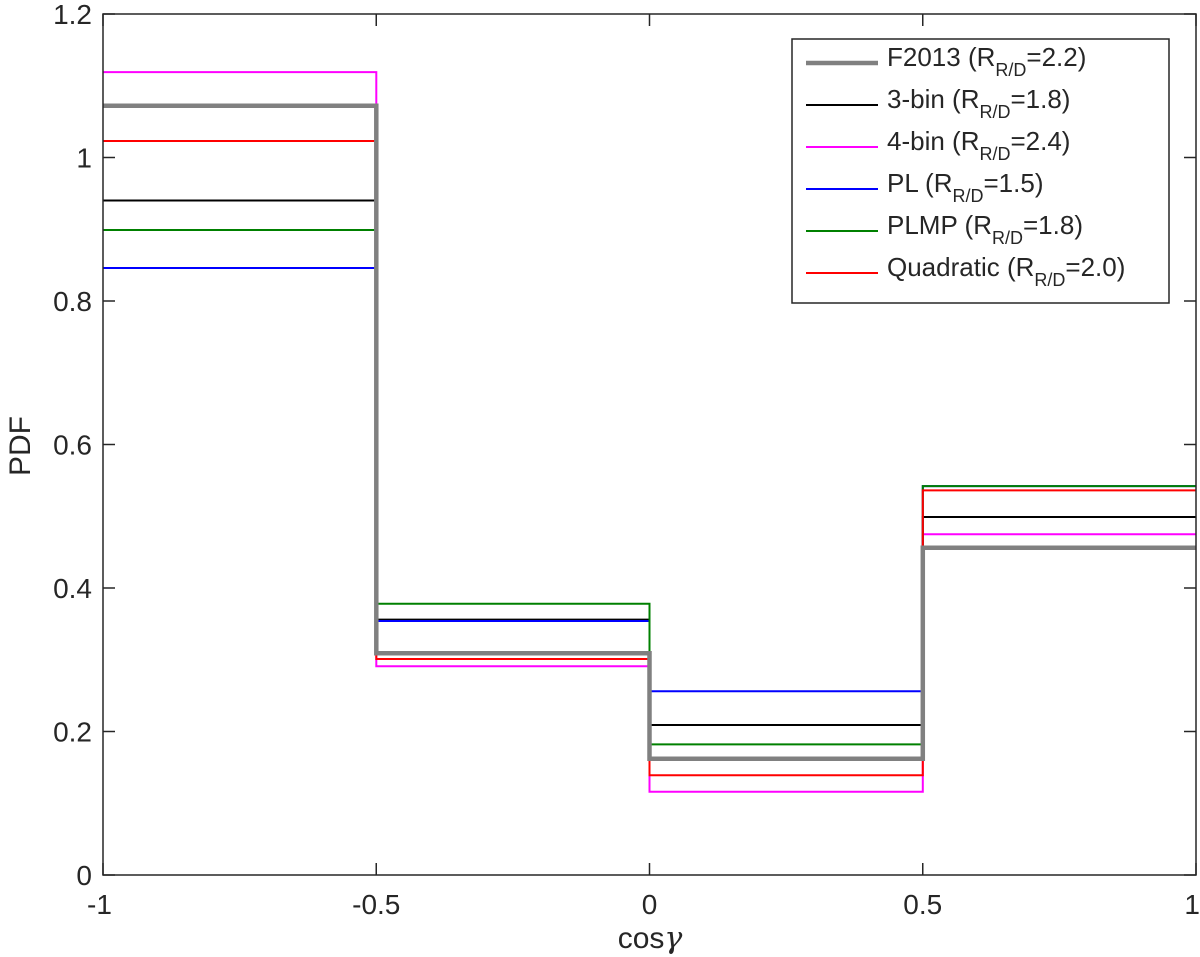 The width and height of the screenshot is (1200, 957). What do you see at coordinates (1192, 904) in the screenshot?
I see `x-tick-label: 1` at bounding box center [1192, 904].